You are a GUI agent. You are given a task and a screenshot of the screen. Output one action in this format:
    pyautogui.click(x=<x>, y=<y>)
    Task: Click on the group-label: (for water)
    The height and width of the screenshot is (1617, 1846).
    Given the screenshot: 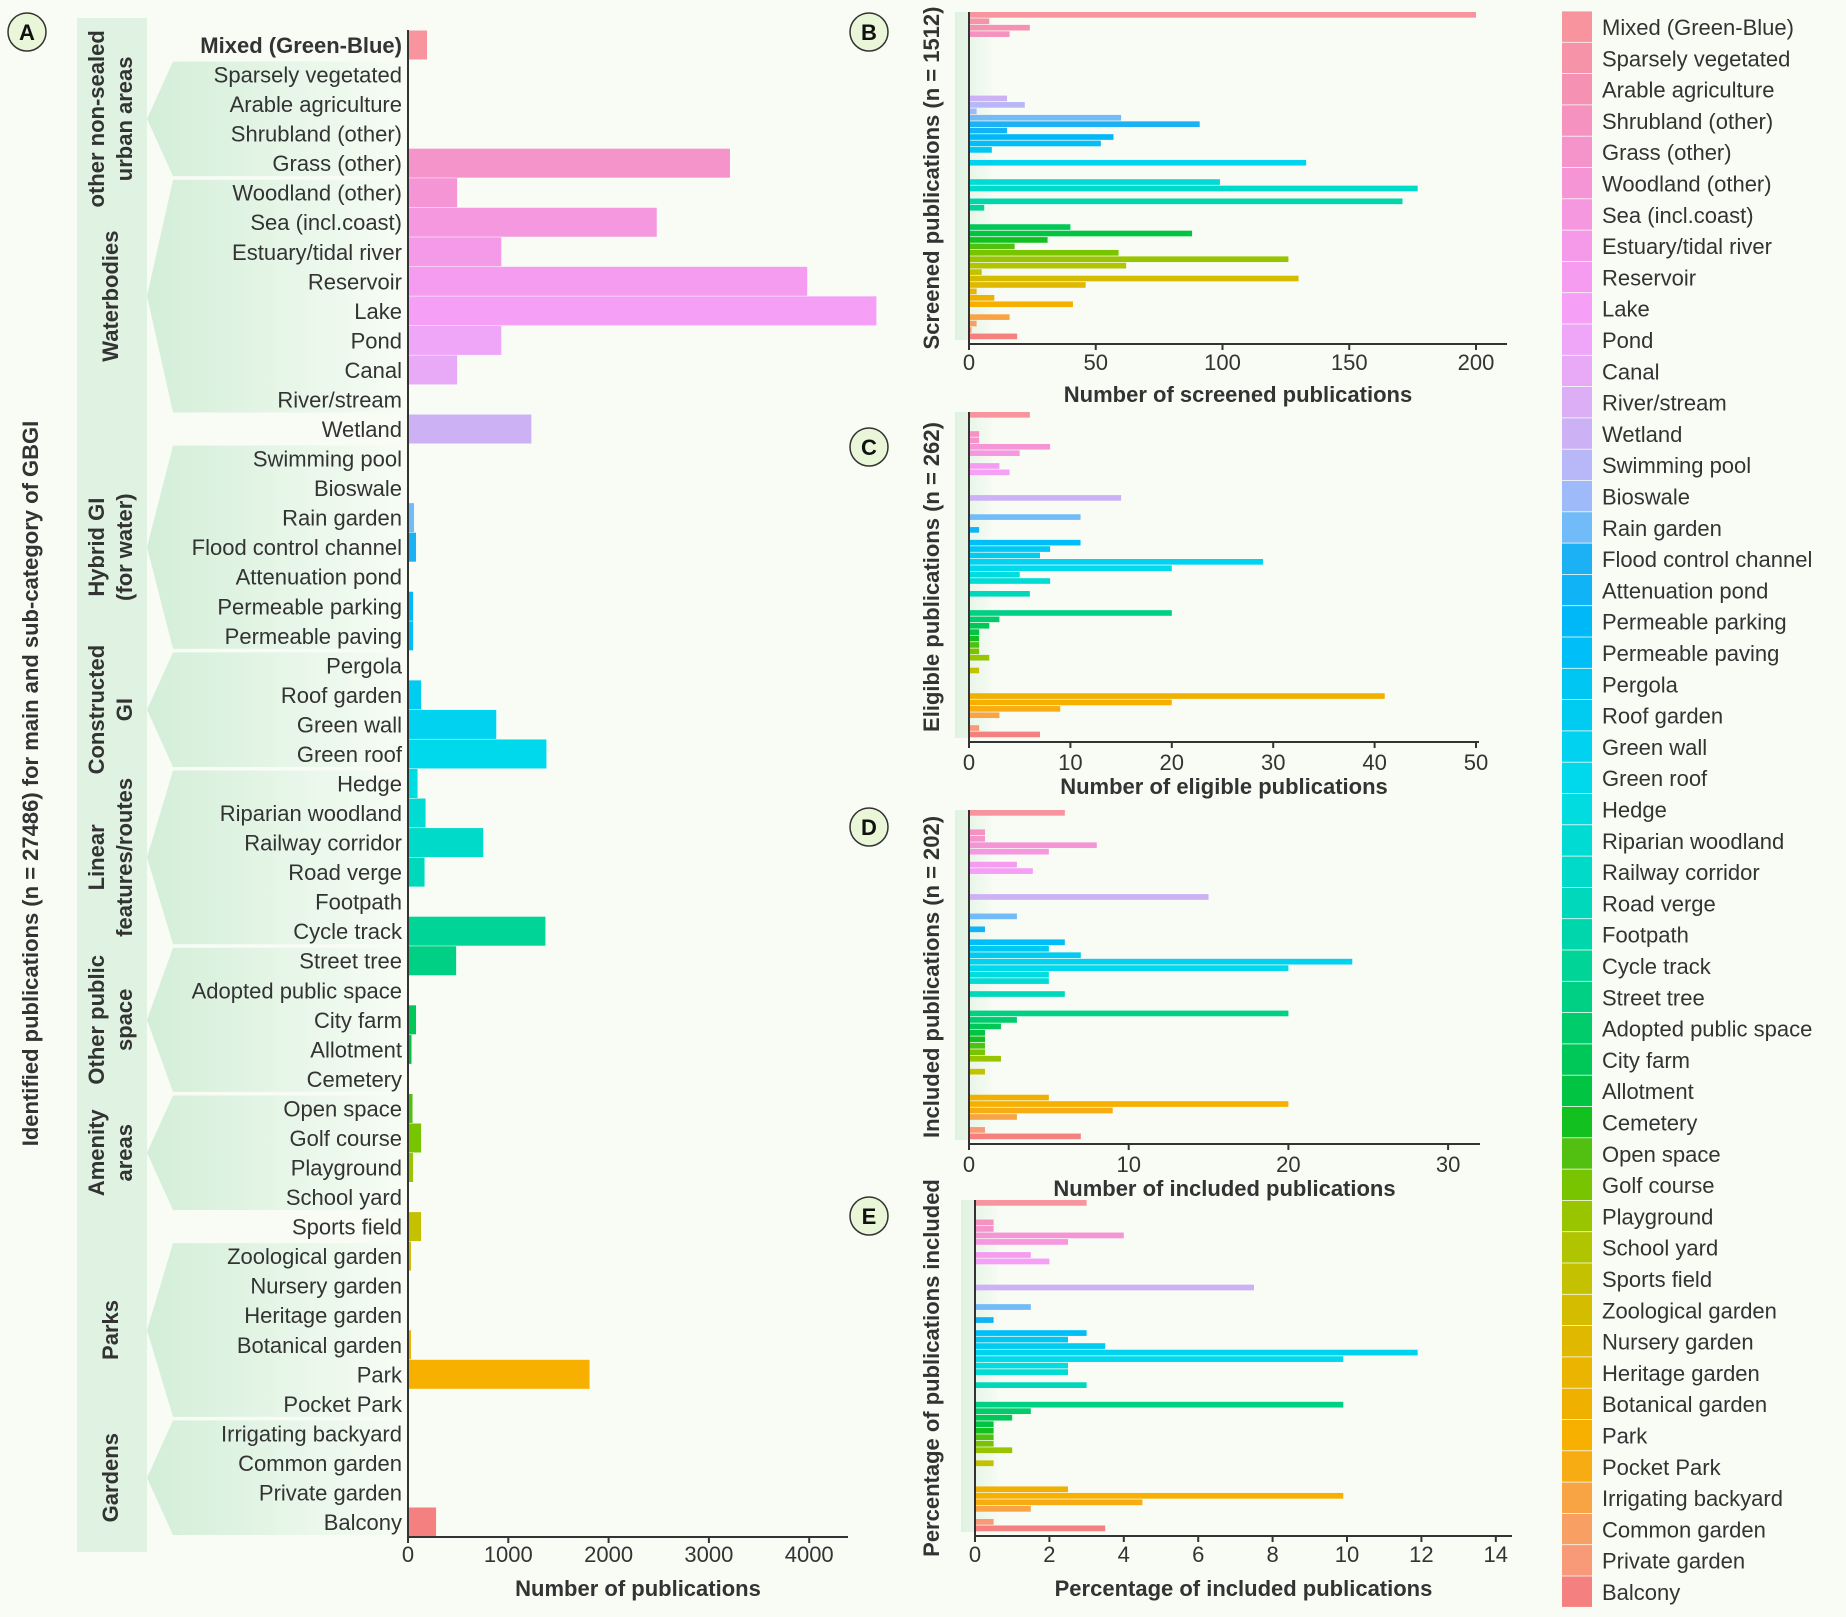 What is the action you would take?
    pyautogui.click(x=124, y=547)
    